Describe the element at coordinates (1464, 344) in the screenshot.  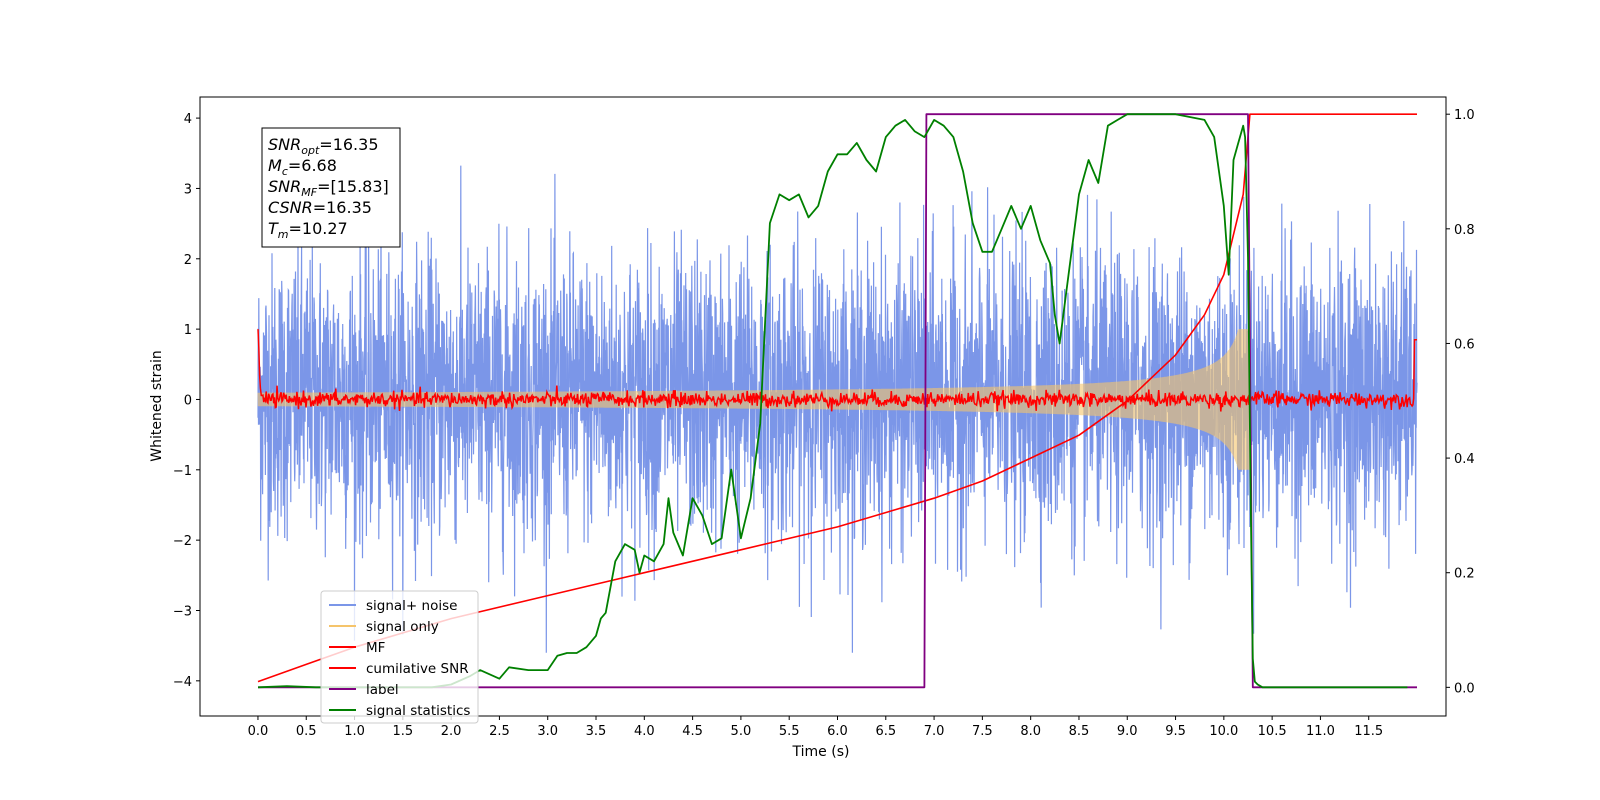
I see `y-right-tick-label: 0.6` at that location.